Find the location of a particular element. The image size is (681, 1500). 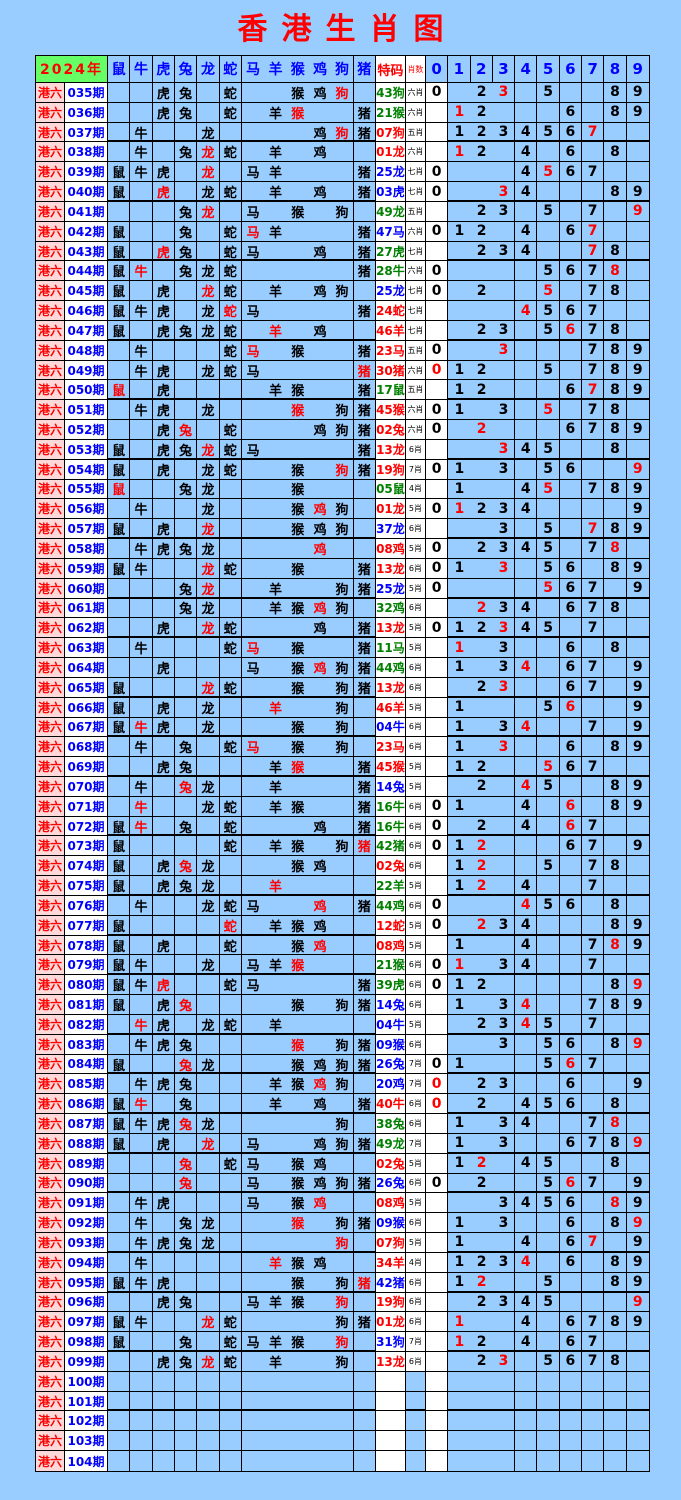

zodiac-cell-狗: 狗 is located at coordinates (342, 1322).